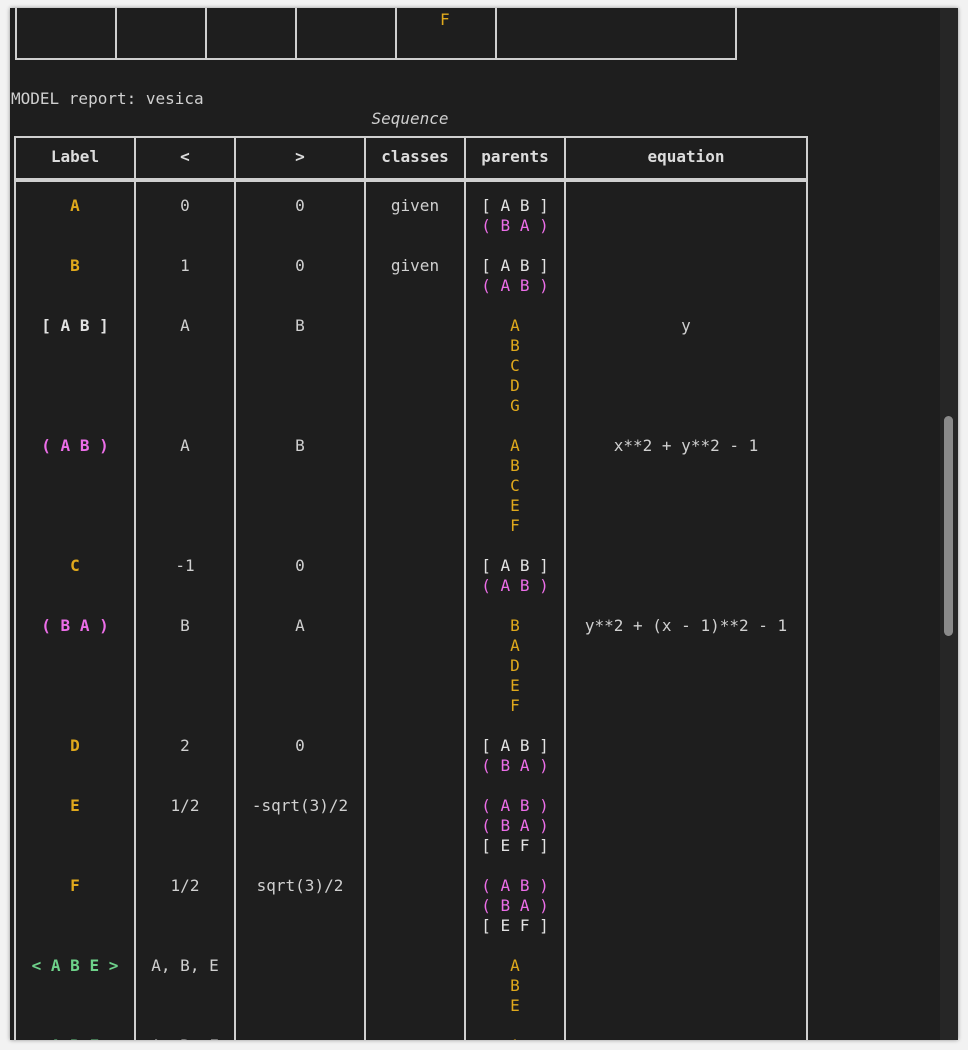 The image size is (968, 1050). What do you see at coordinates (75, 885) in the screenshot?
I see `cell-label: F` at bounding box center [75, 885].